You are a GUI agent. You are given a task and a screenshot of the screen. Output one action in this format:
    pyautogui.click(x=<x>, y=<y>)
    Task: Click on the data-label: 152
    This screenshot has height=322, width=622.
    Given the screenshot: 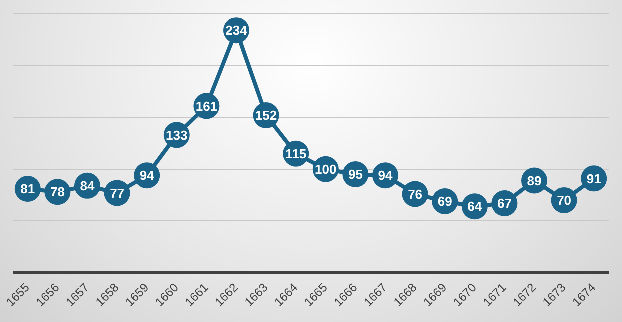 What is the action you would take?
    pyautogui.click(x=266, y=116)
    